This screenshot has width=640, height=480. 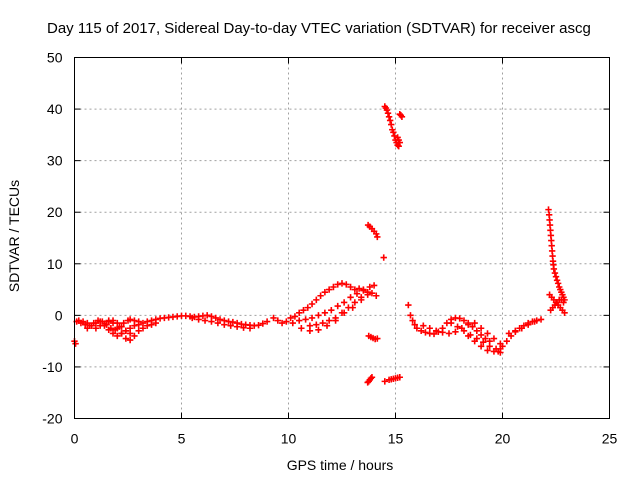 What do you see at coordinates (610, 439) in the screenshot?
I see `x-tick-label: 25` at bounding box center [610, 439].